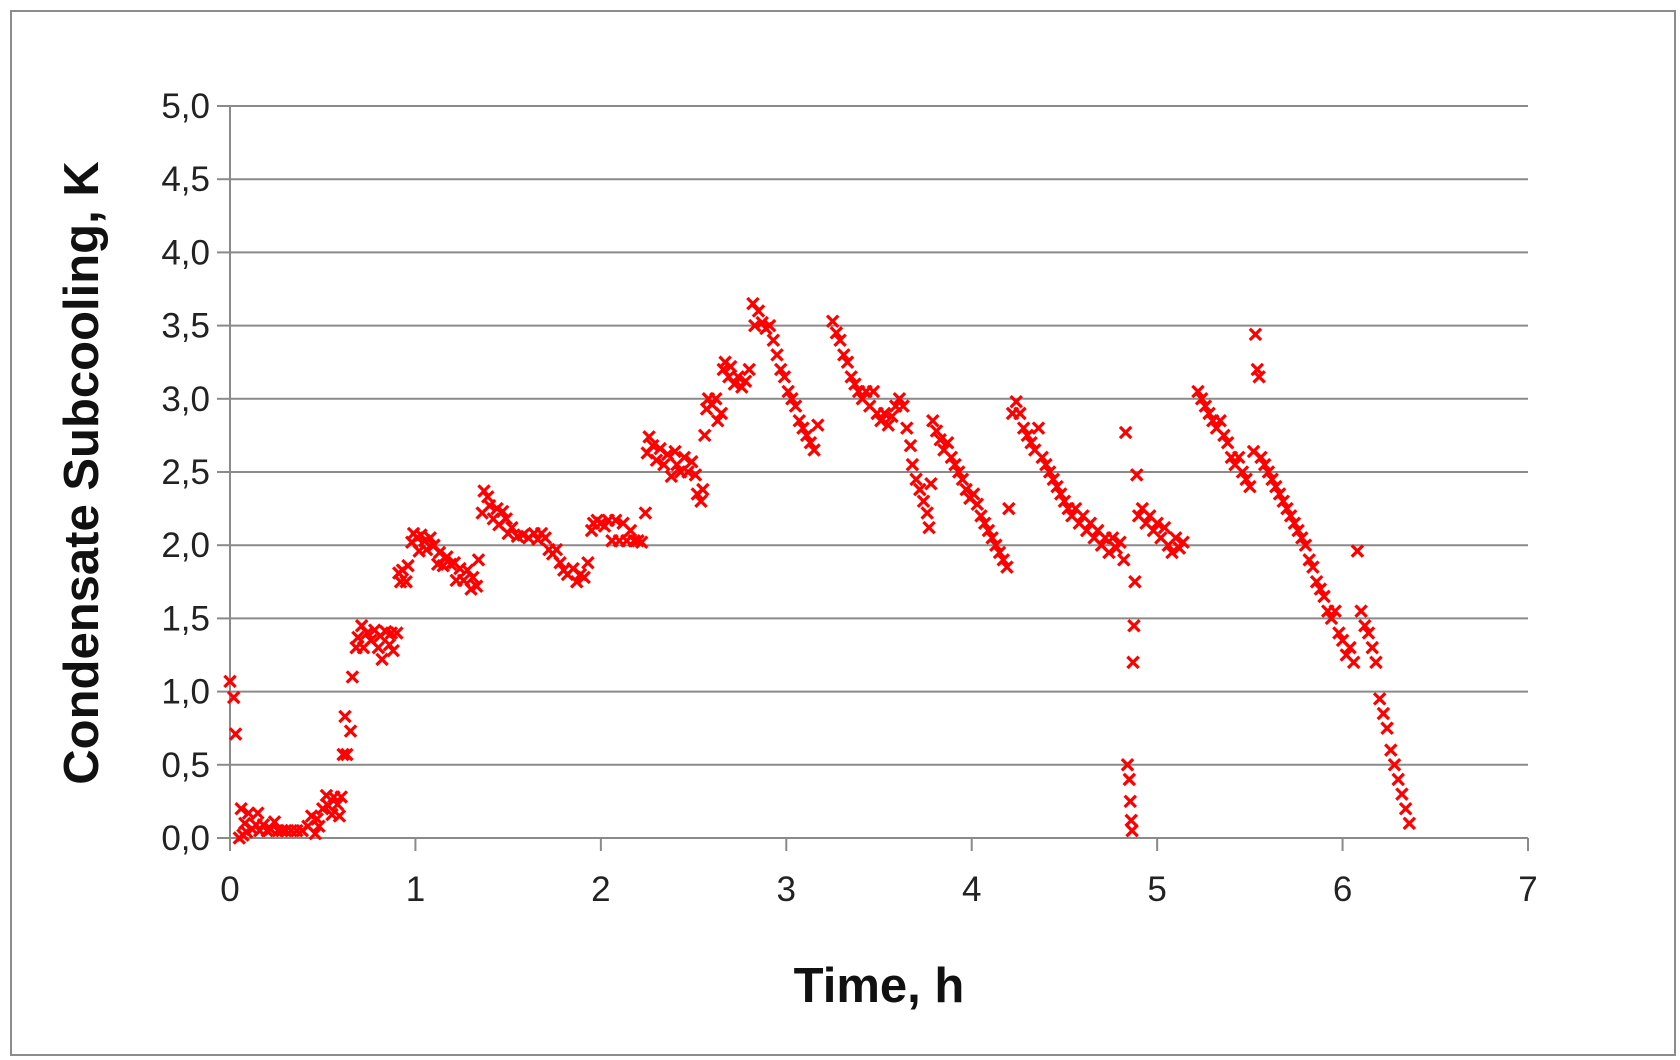 The height and width of the screenshot is (1060, 1680). Describe the element at coordinates (415, 889) in the screenshot. I see `x-tick-label: 1` at that location.